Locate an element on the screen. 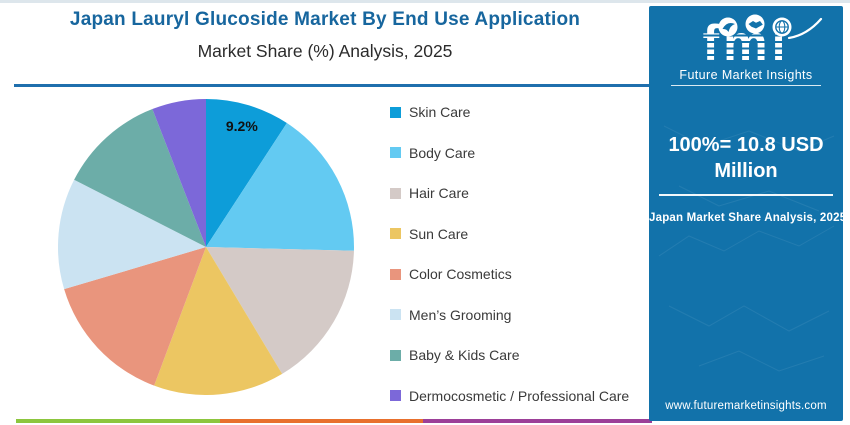 Image resolution: width=850 pixels, height=425 pixels. legend-item-men-s-grooming: Men’s Grooming is located at coordinates (517, 315).